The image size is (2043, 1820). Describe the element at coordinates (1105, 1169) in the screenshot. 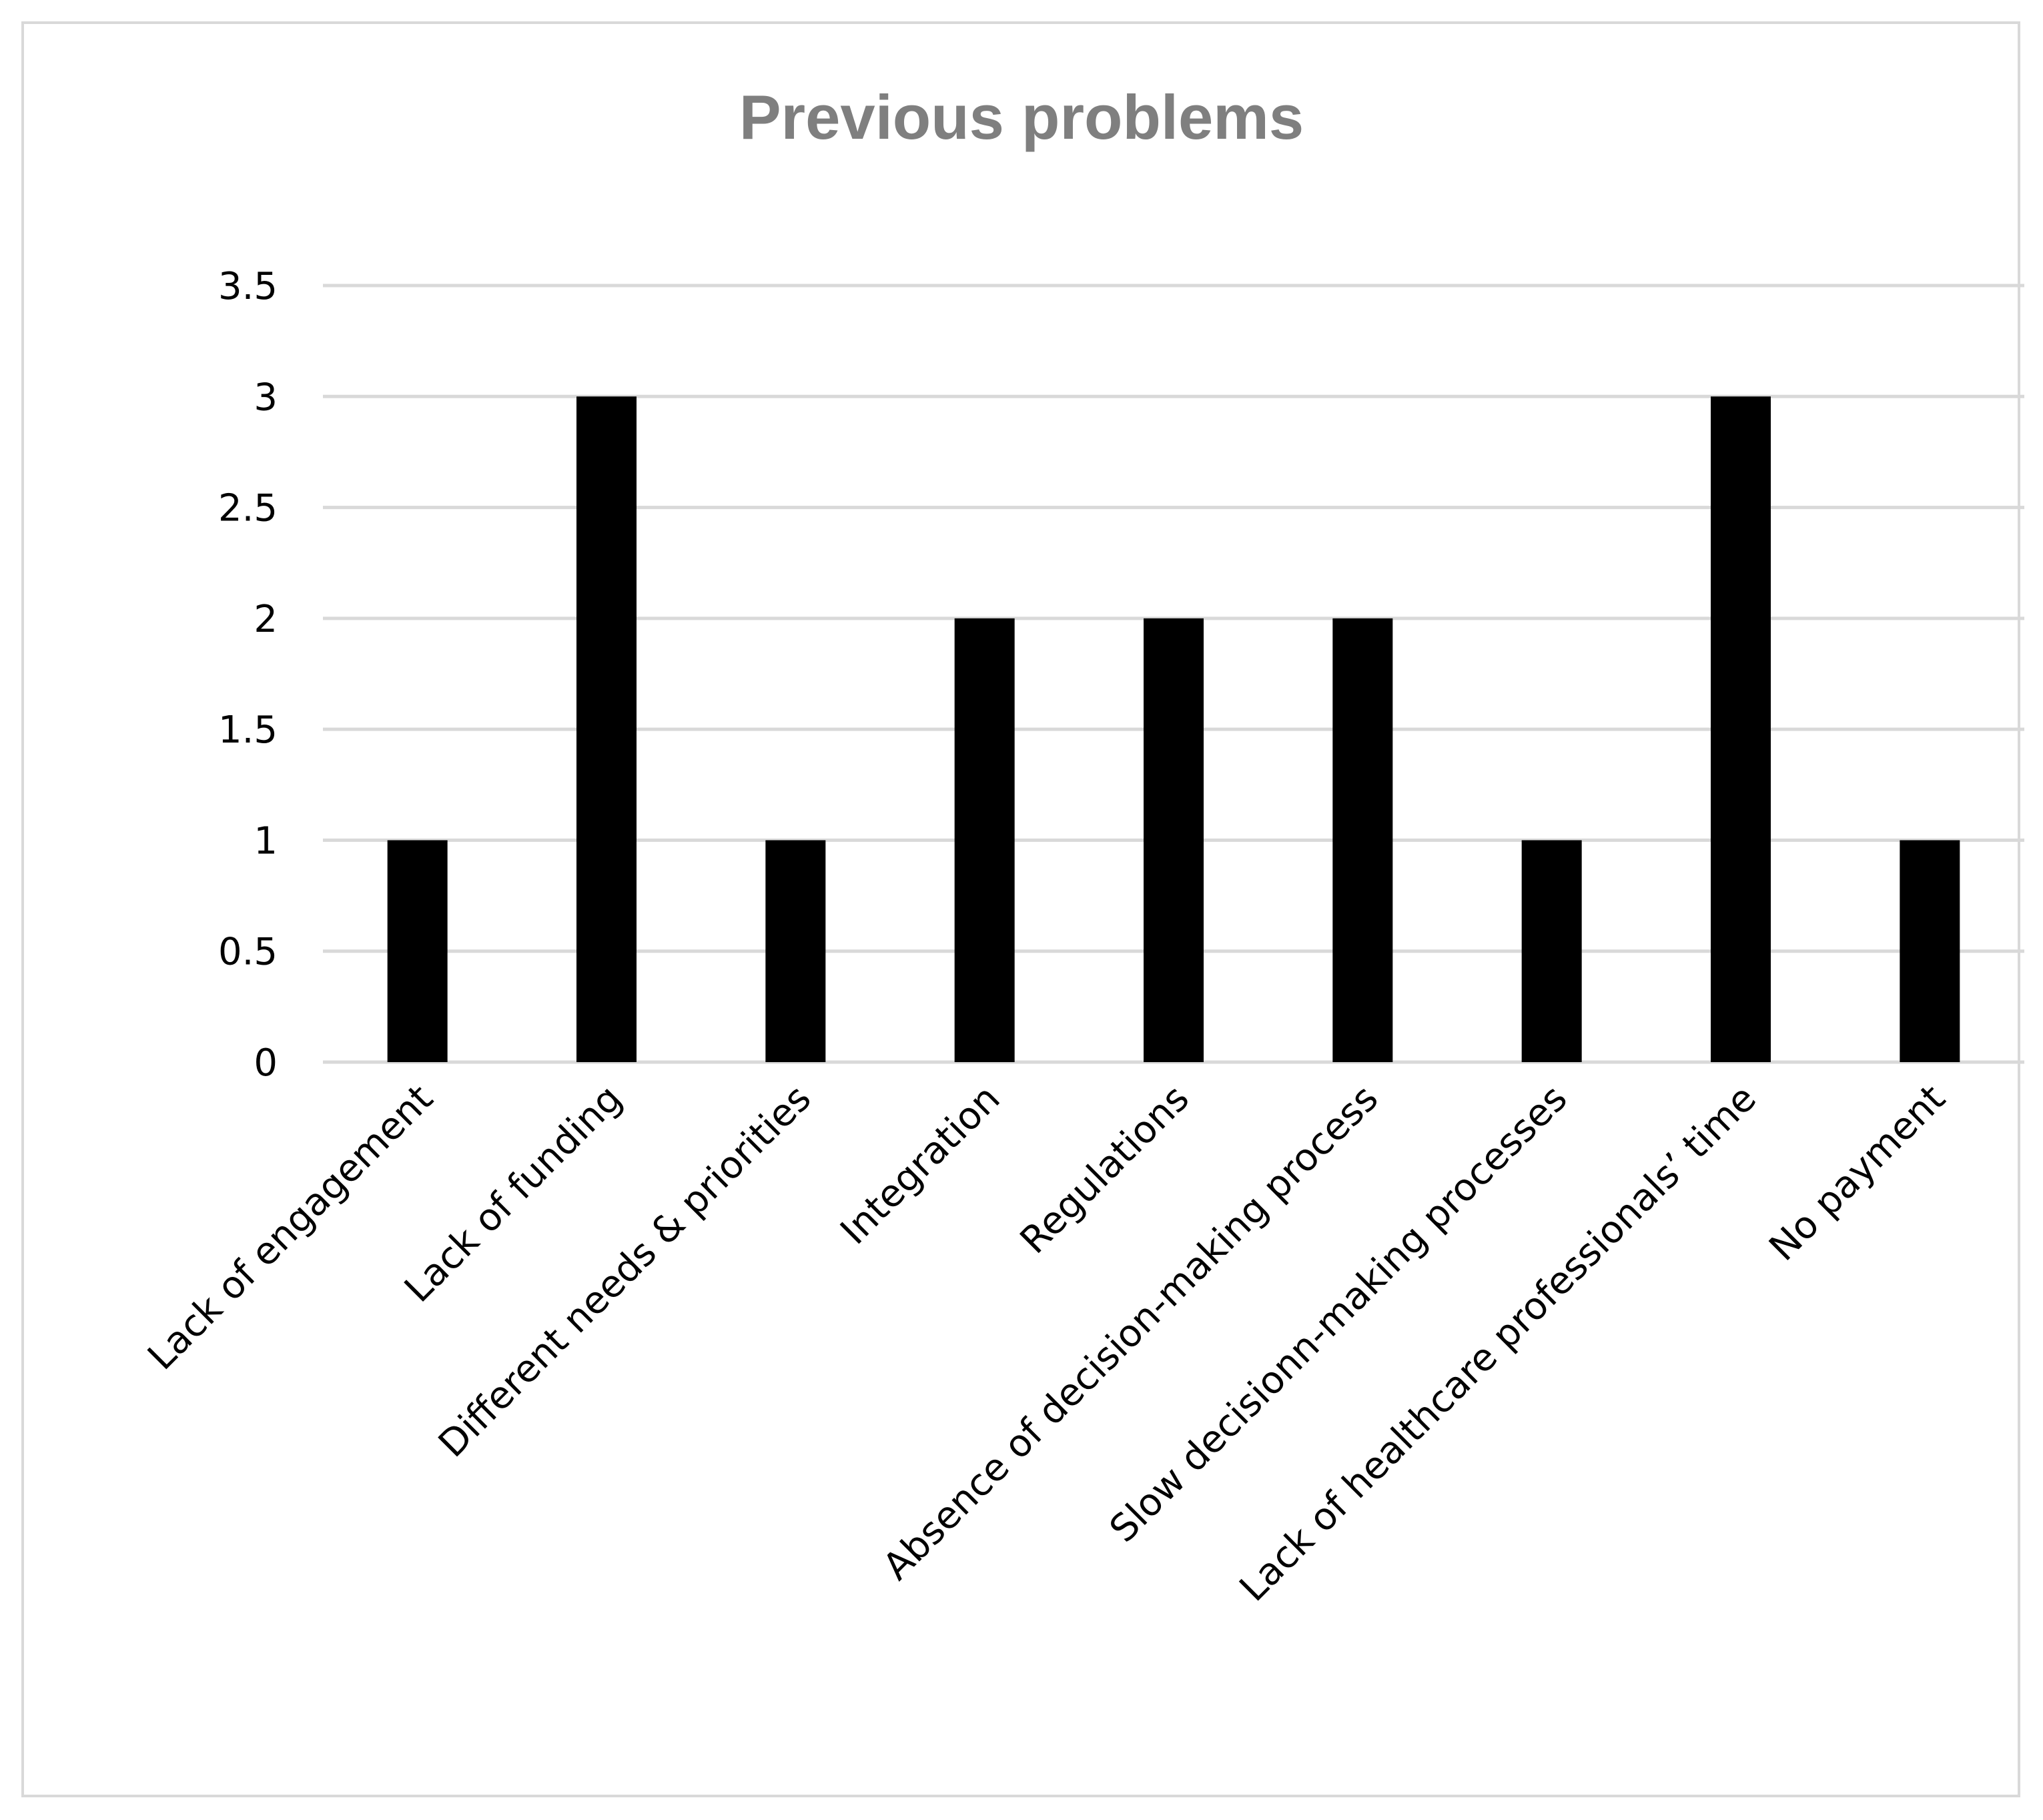

I see `x-category-label: Regulations` at that location.